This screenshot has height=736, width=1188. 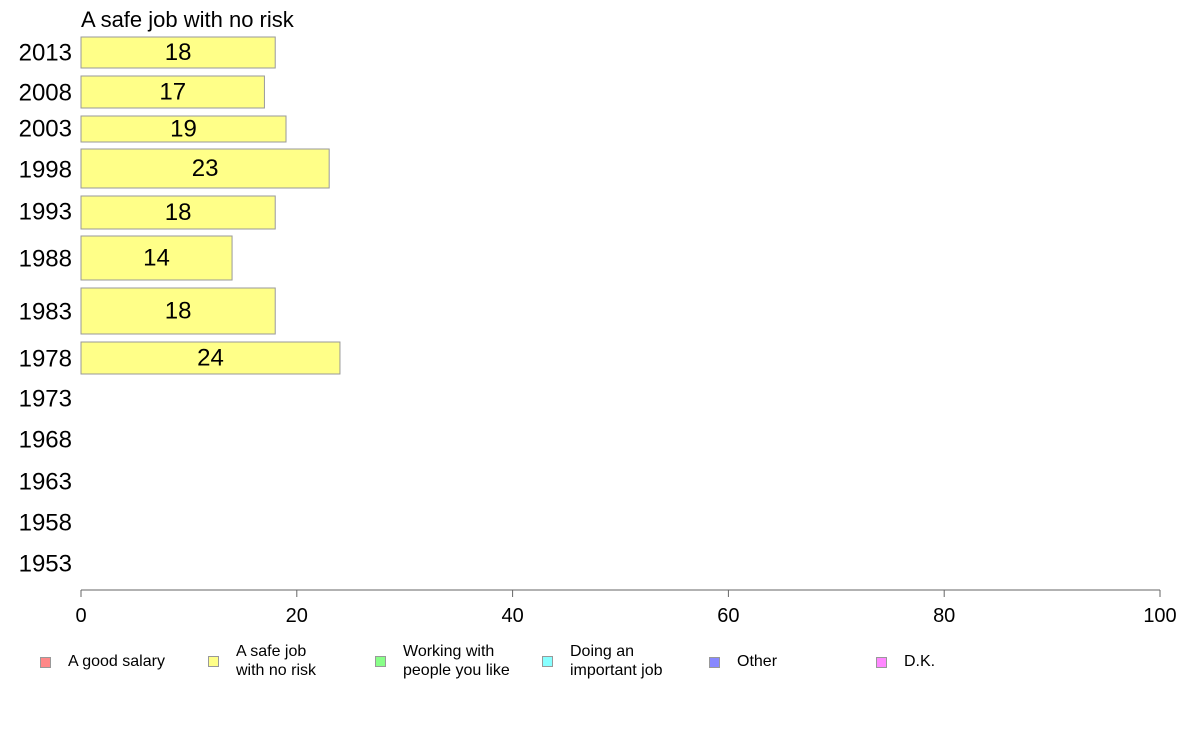 What do you see at coordinates (616, 661) in the screenshot?
I see `legend-label: Doing an important job` at bounding box center [616, 661].